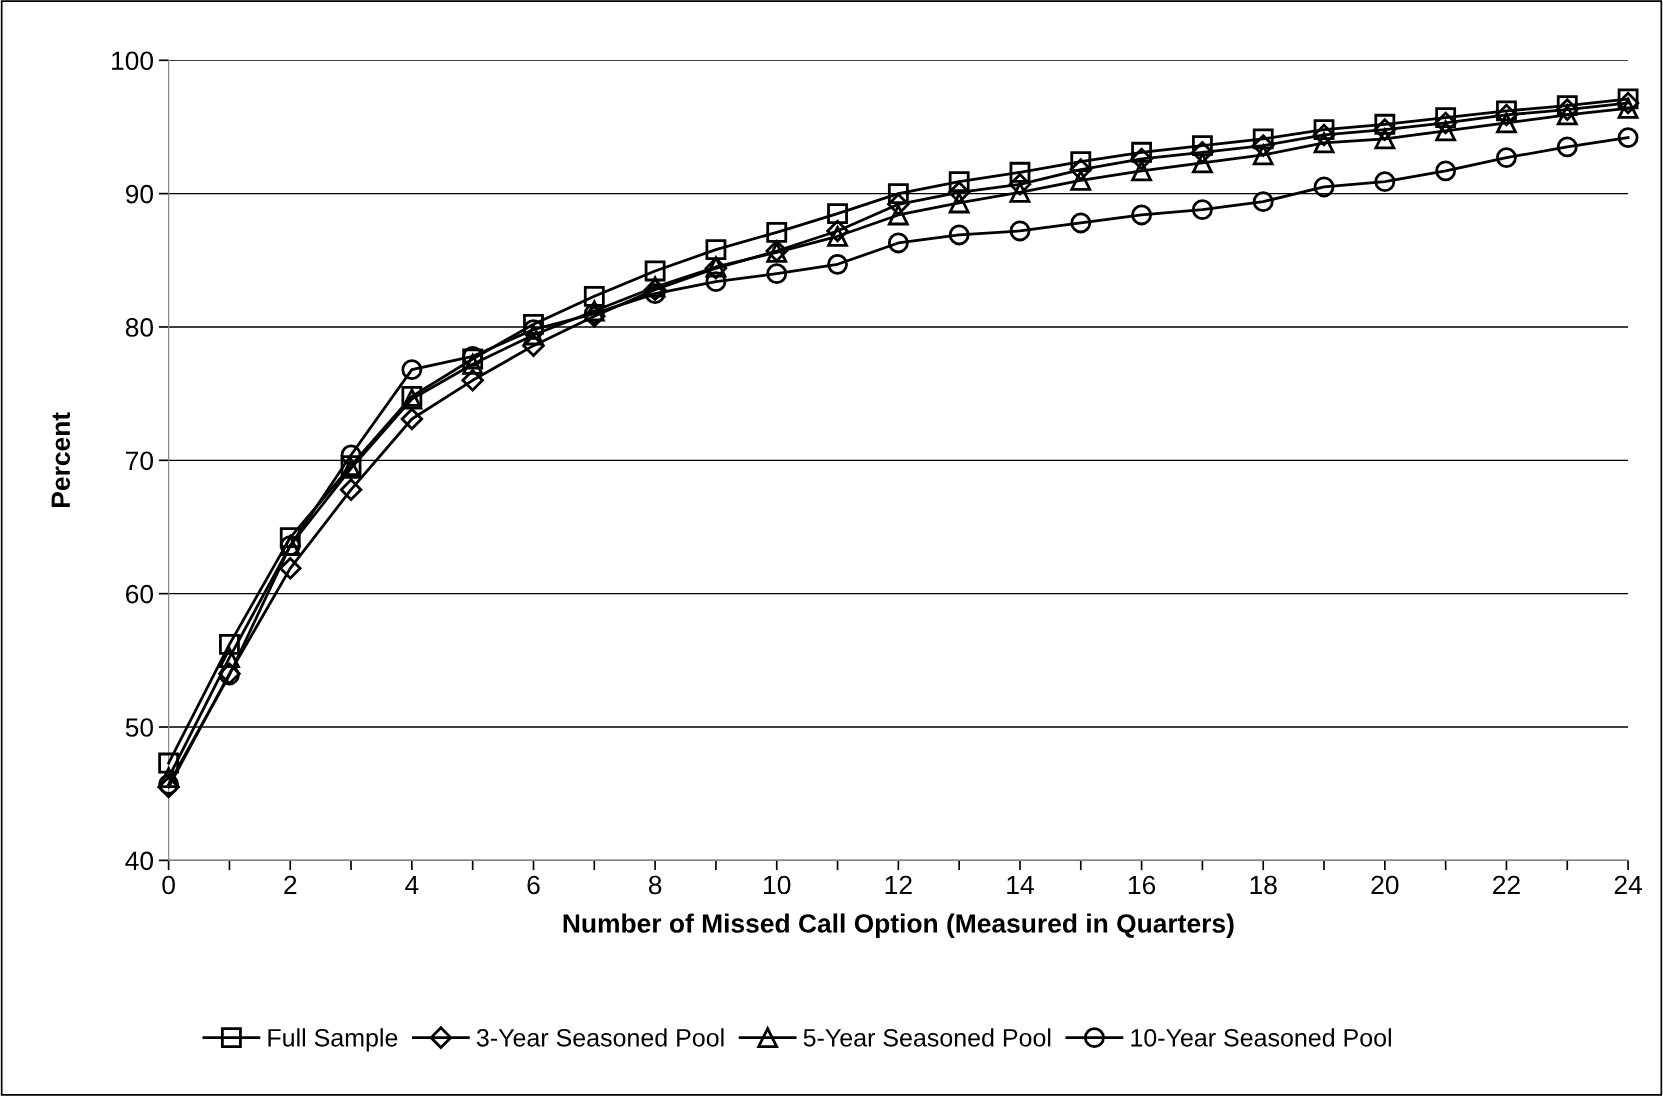  What do you see at coordinates (533, 885) in the screenshot?
I see `x-tick-label: 6` at bounding box center [533, 885].